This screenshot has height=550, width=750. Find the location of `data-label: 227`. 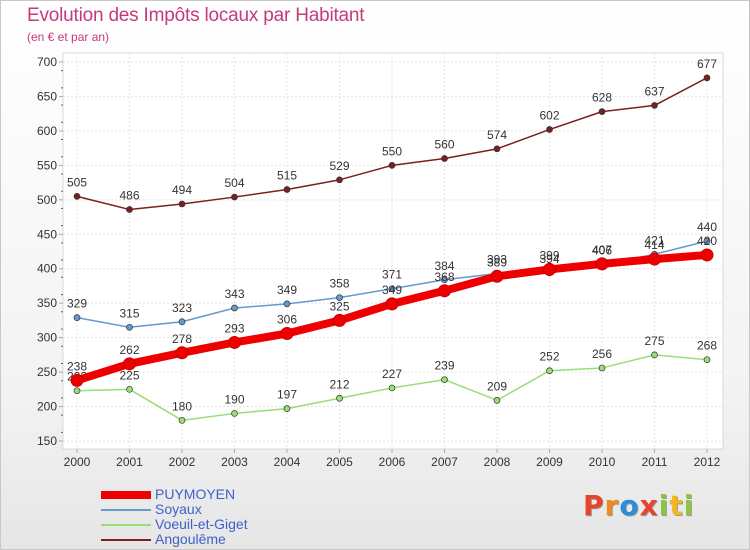

data-label: 227 is located at coordinates (392, 374).